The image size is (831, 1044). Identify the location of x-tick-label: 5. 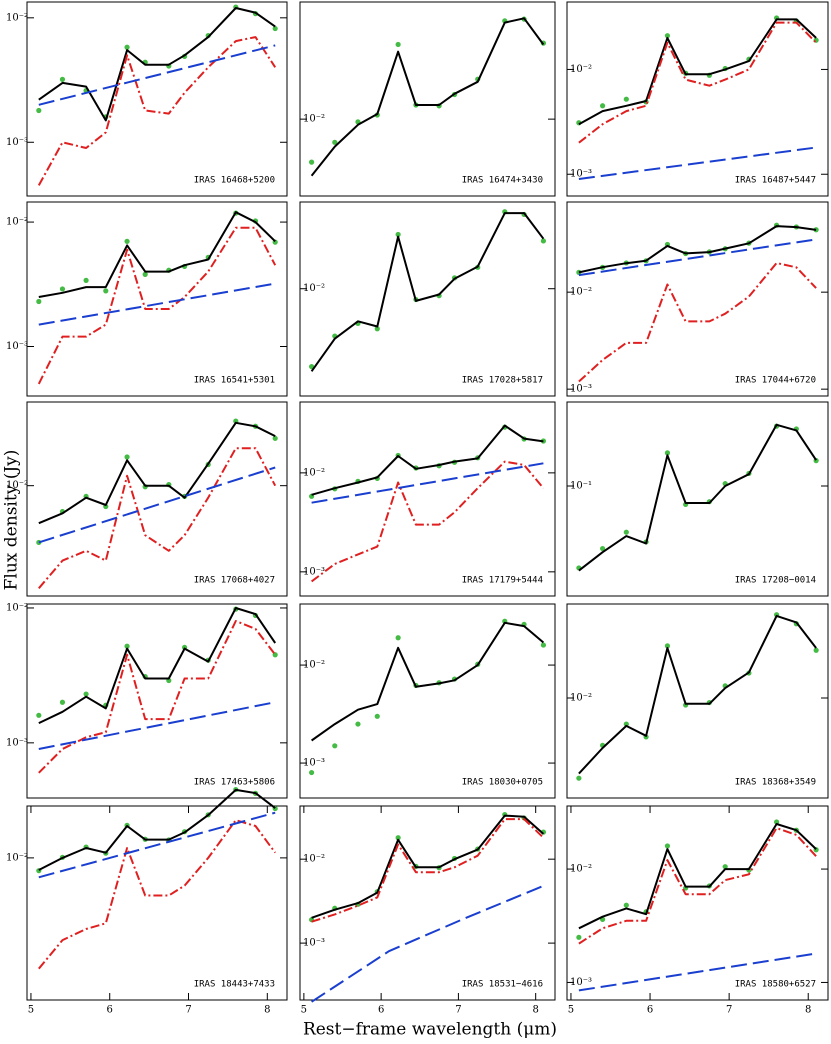
(571, 1010).